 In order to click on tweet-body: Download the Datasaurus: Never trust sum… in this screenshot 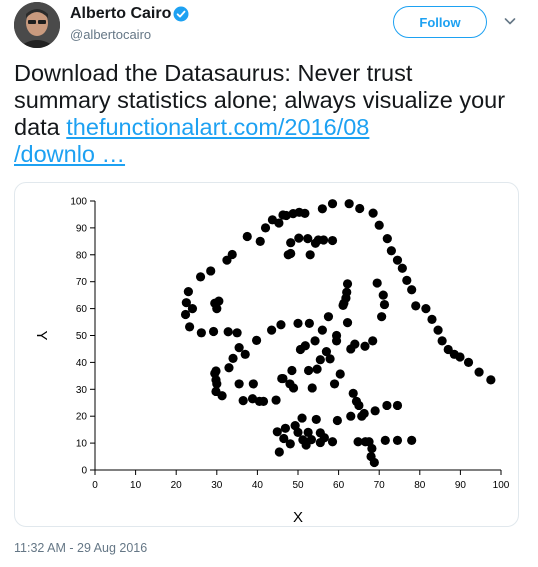, I will do `click(260, 100)`.